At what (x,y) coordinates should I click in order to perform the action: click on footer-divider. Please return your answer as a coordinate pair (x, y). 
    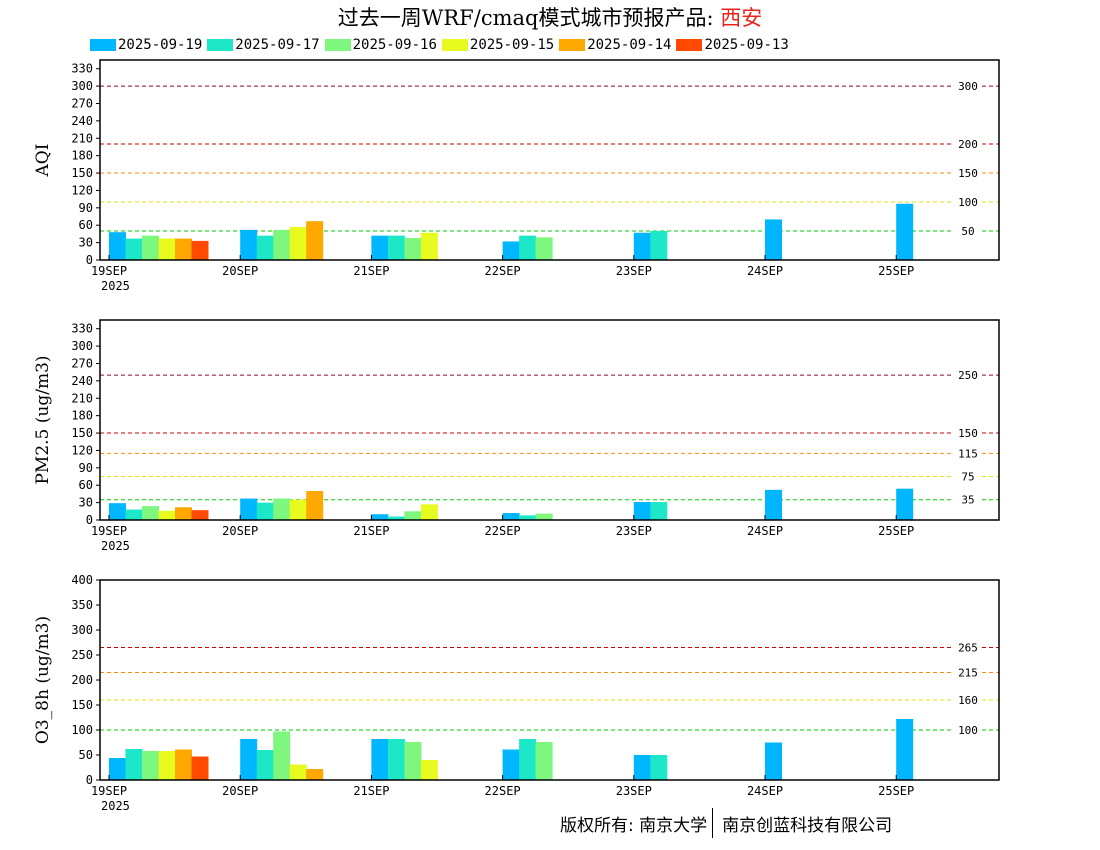
    Looking at the image, I should click on (713, 823).